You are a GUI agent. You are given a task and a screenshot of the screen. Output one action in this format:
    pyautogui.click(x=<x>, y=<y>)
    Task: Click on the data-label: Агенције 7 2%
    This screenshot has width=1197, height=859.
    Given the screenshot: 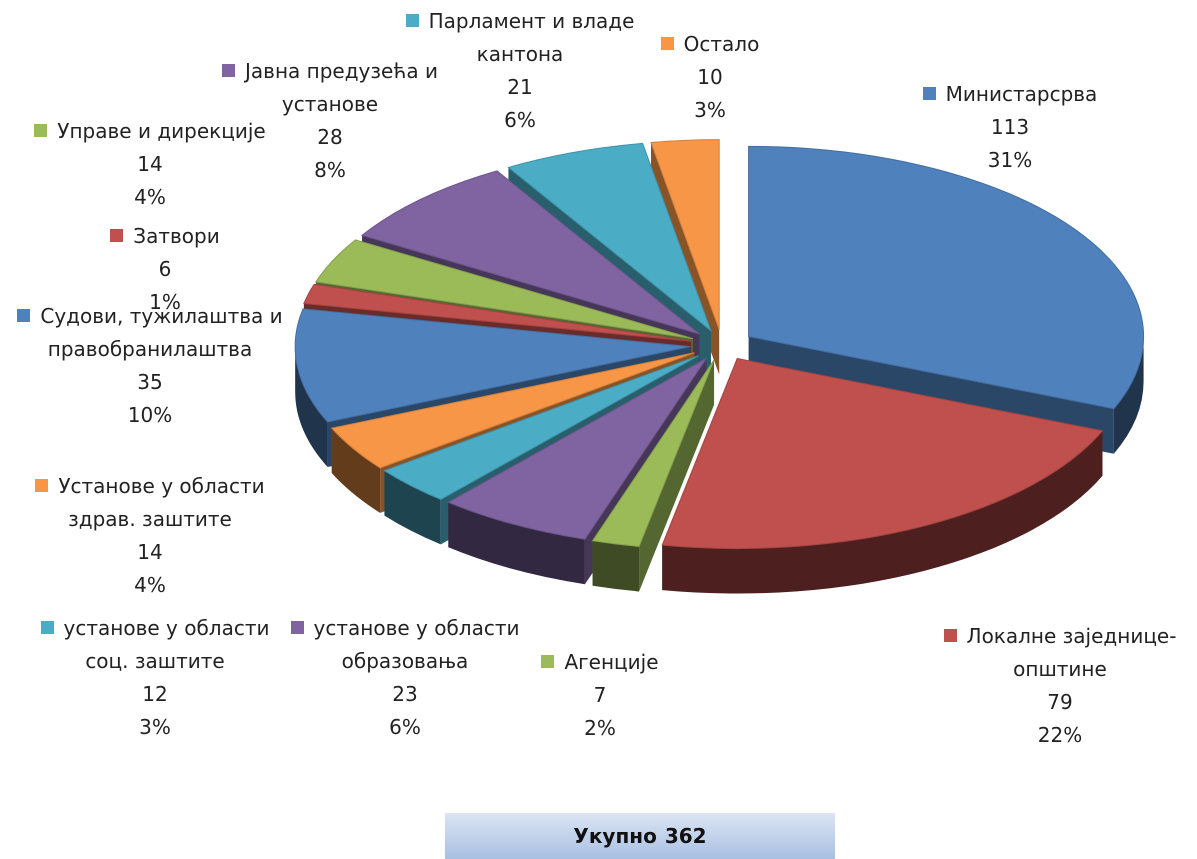 What is the action you would take?
    pyautogui.click(x=600, y=695)
    